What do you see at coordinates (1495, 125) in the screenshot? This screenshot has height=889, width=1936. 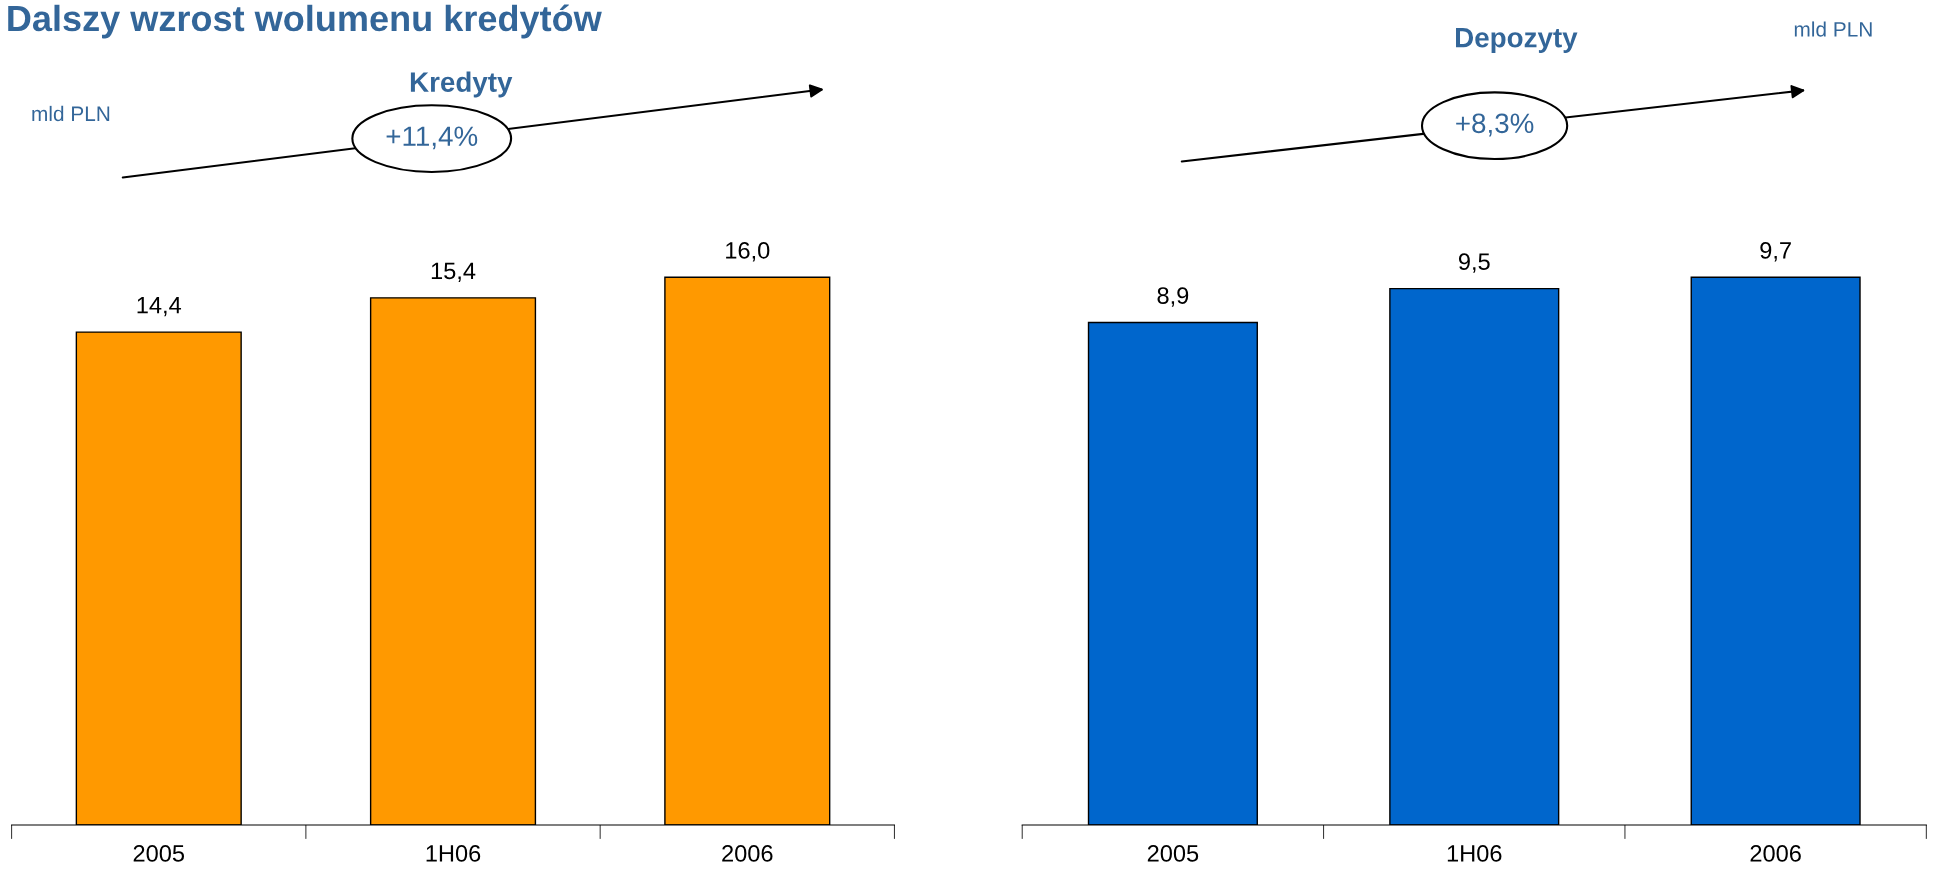 I see `text: +8,3%` at bounding box center [1495, 125].